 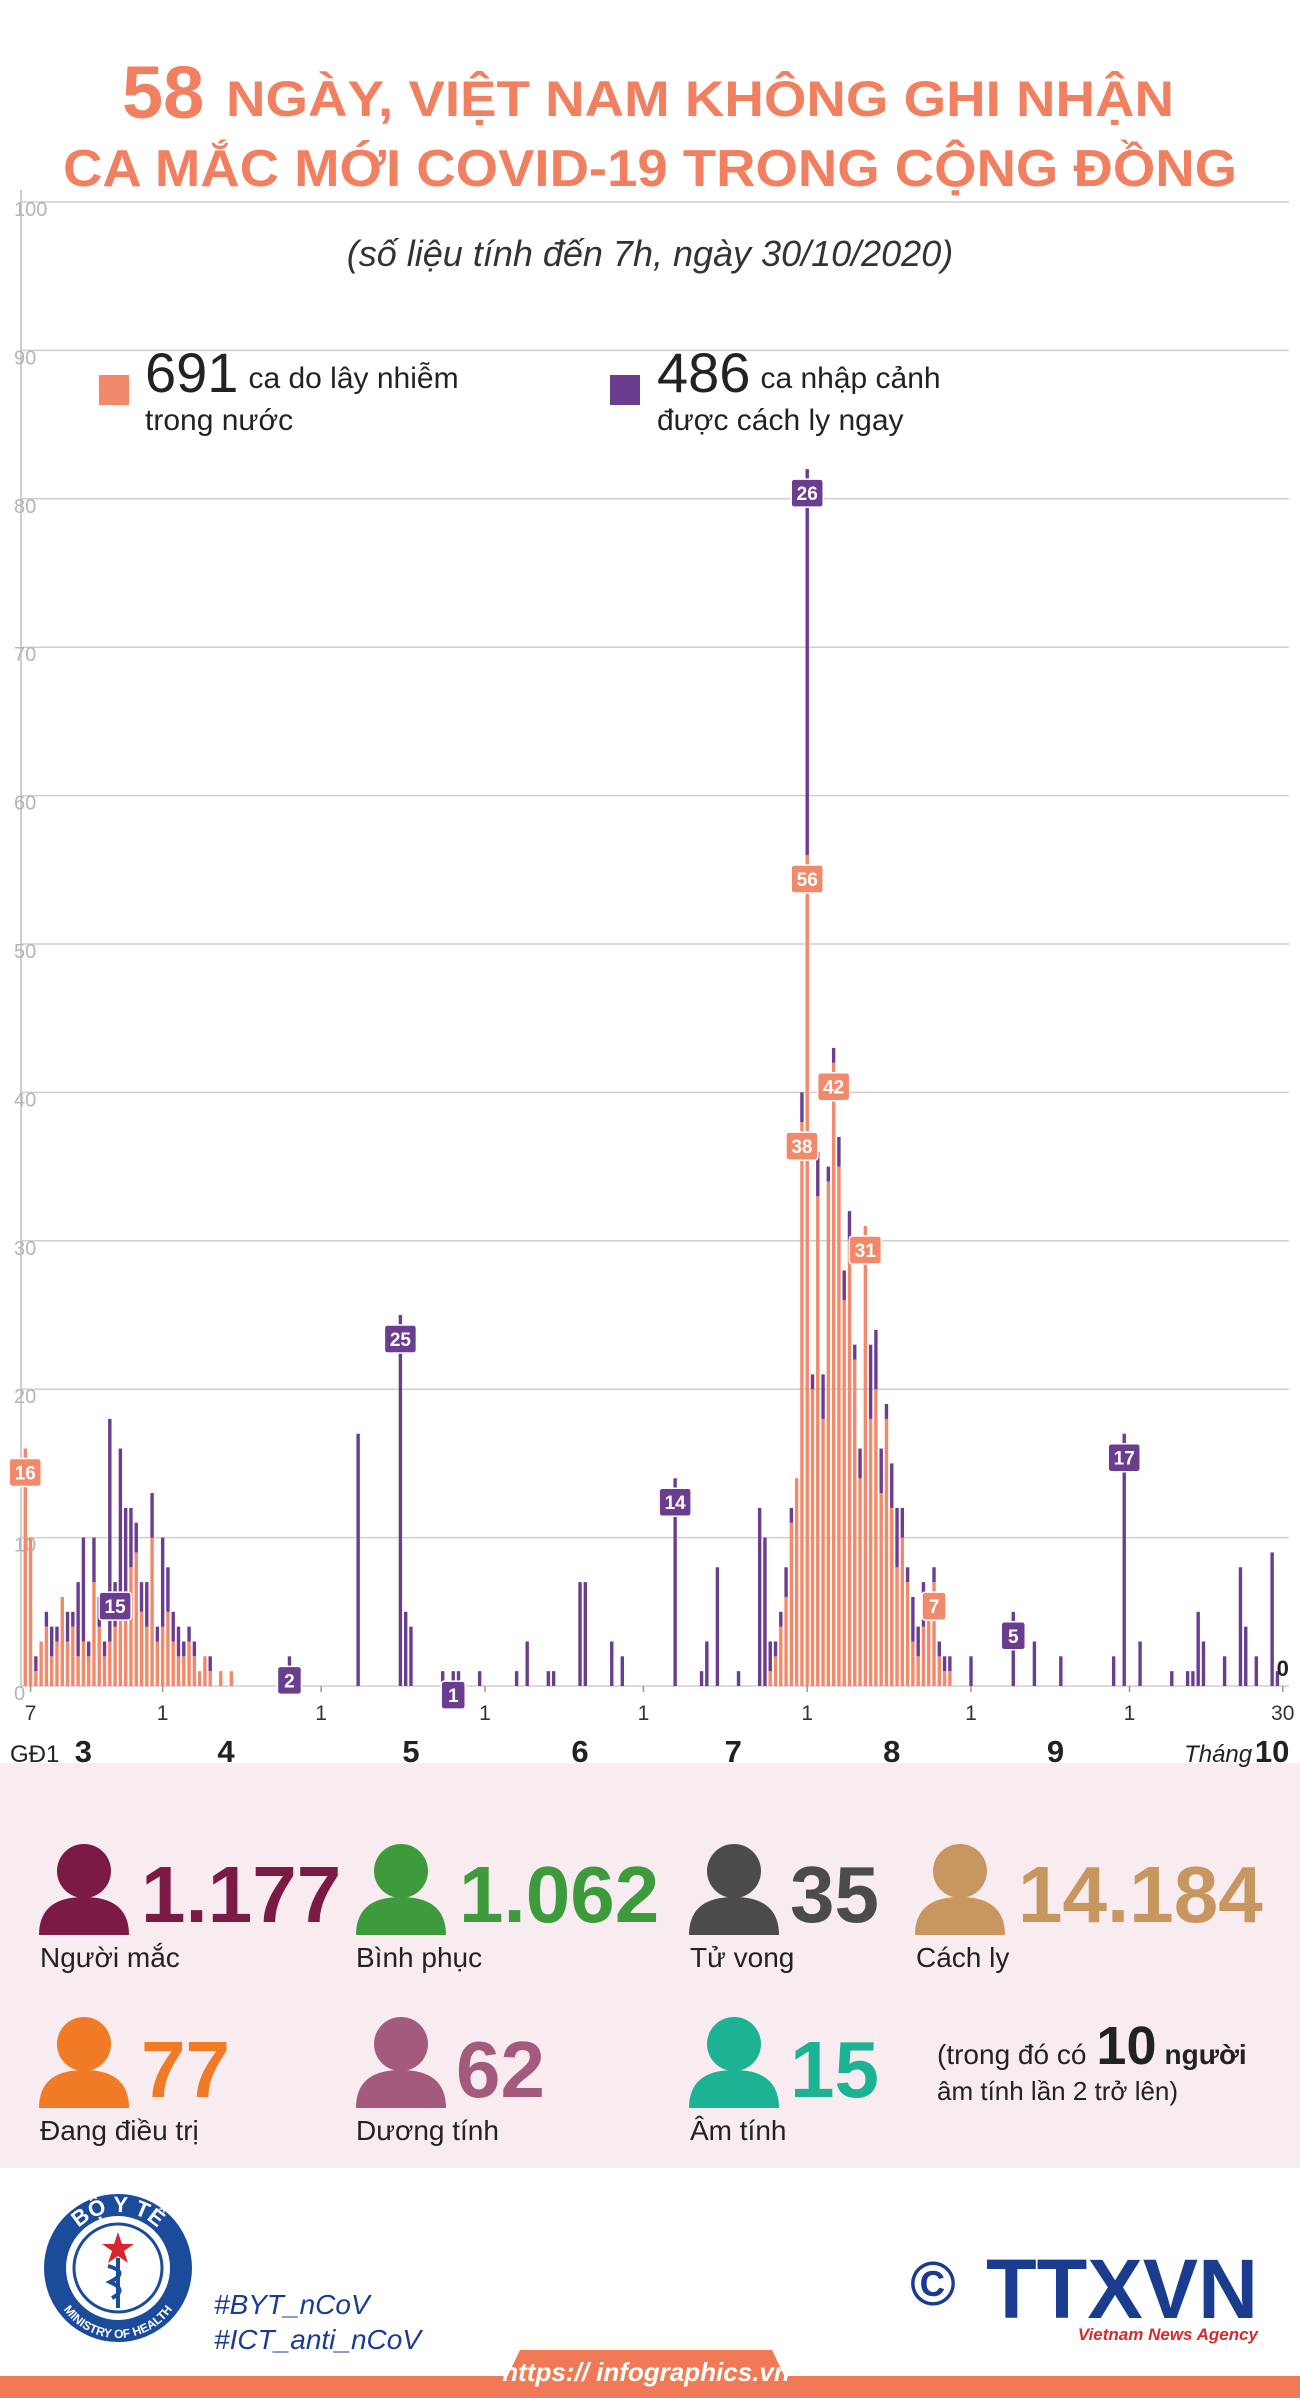 I want to click on legend-total: 691, so click(x=192, y=372).